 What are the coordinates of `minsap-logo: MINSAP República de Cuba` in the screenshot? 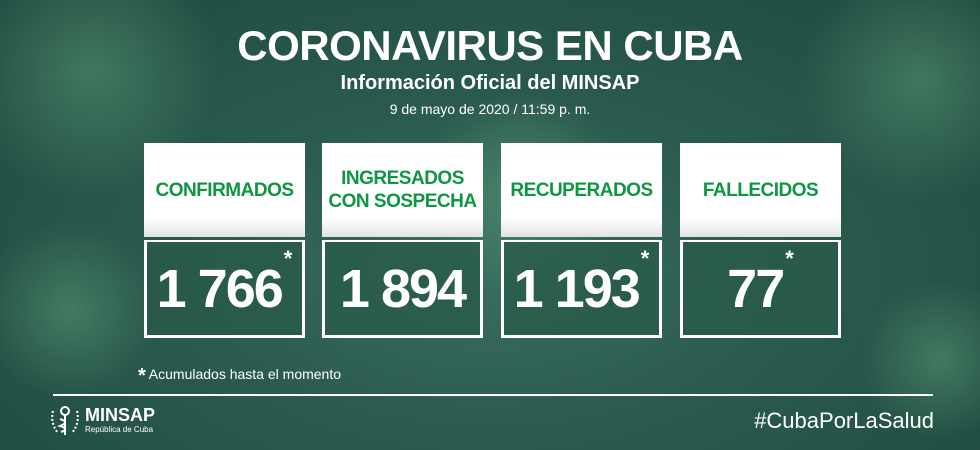 It's located at (101, 420).